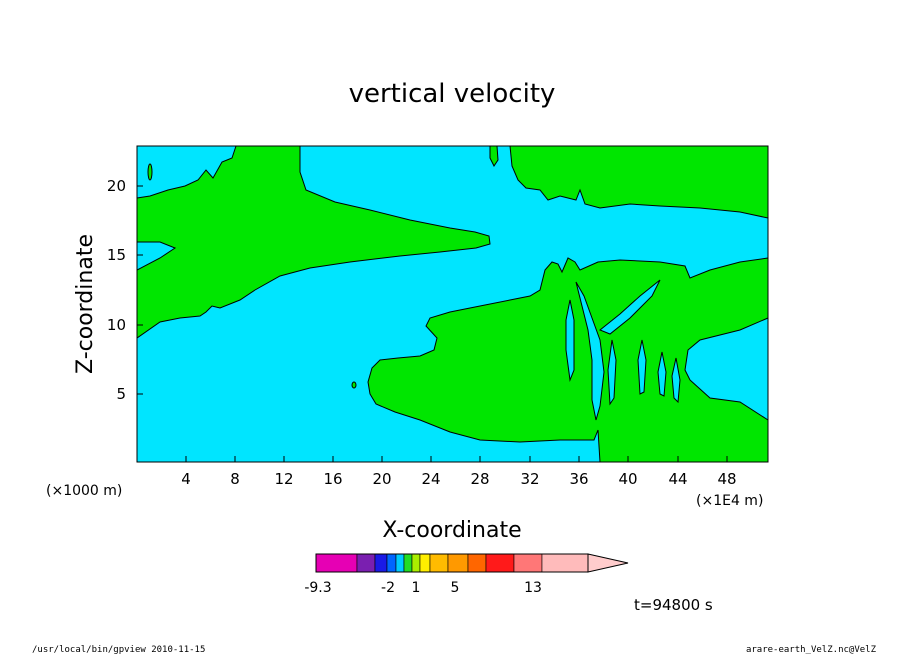 This screenshot has height=654, width=904. I want to click on y-tick-label: 5, so click(121, 394).